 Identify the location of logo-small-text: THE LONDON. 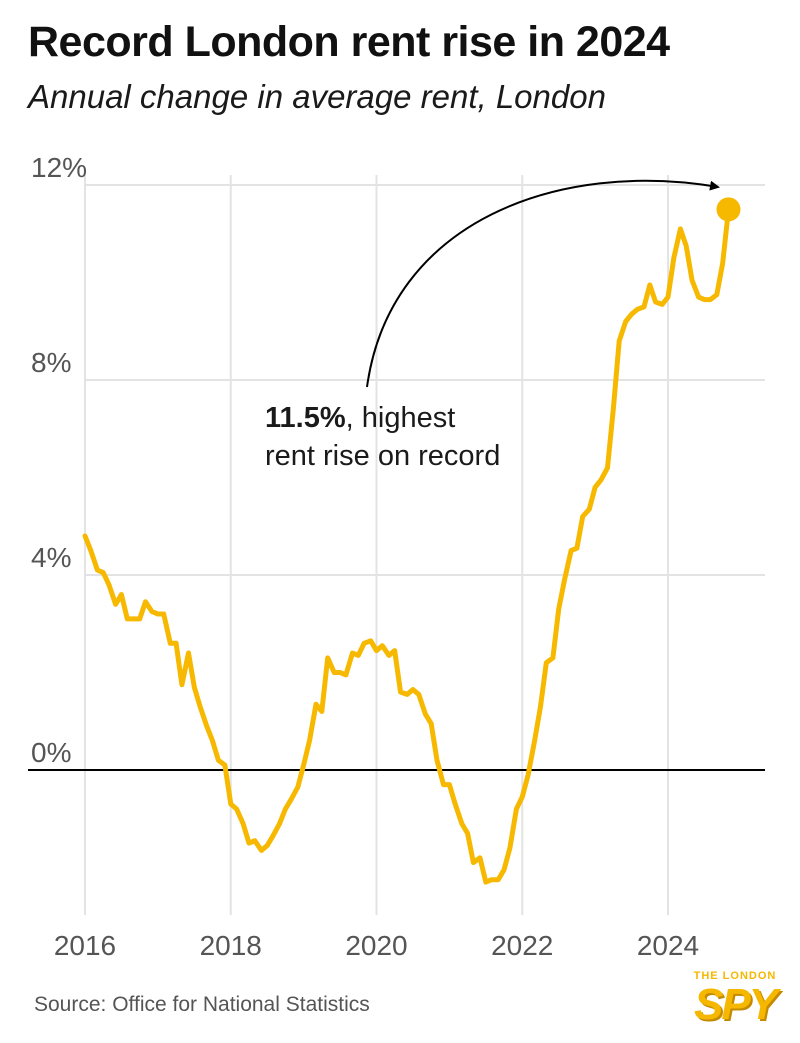
(735, 976).